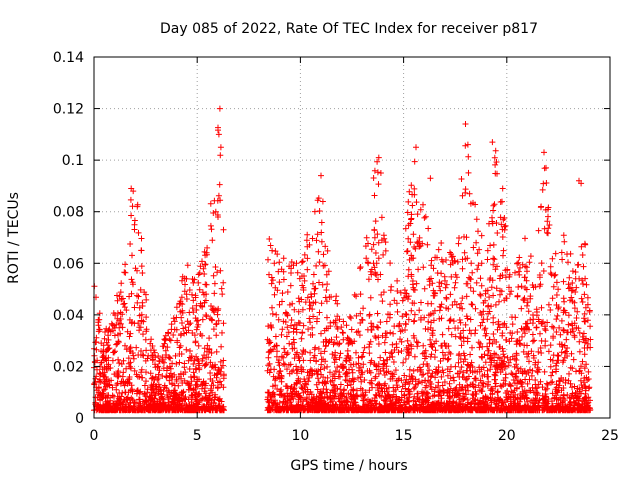  What do you see at coordinates (197, 436) in the screenshot?
I see `x-tick-label: 5` at bounding box center [197, 436].